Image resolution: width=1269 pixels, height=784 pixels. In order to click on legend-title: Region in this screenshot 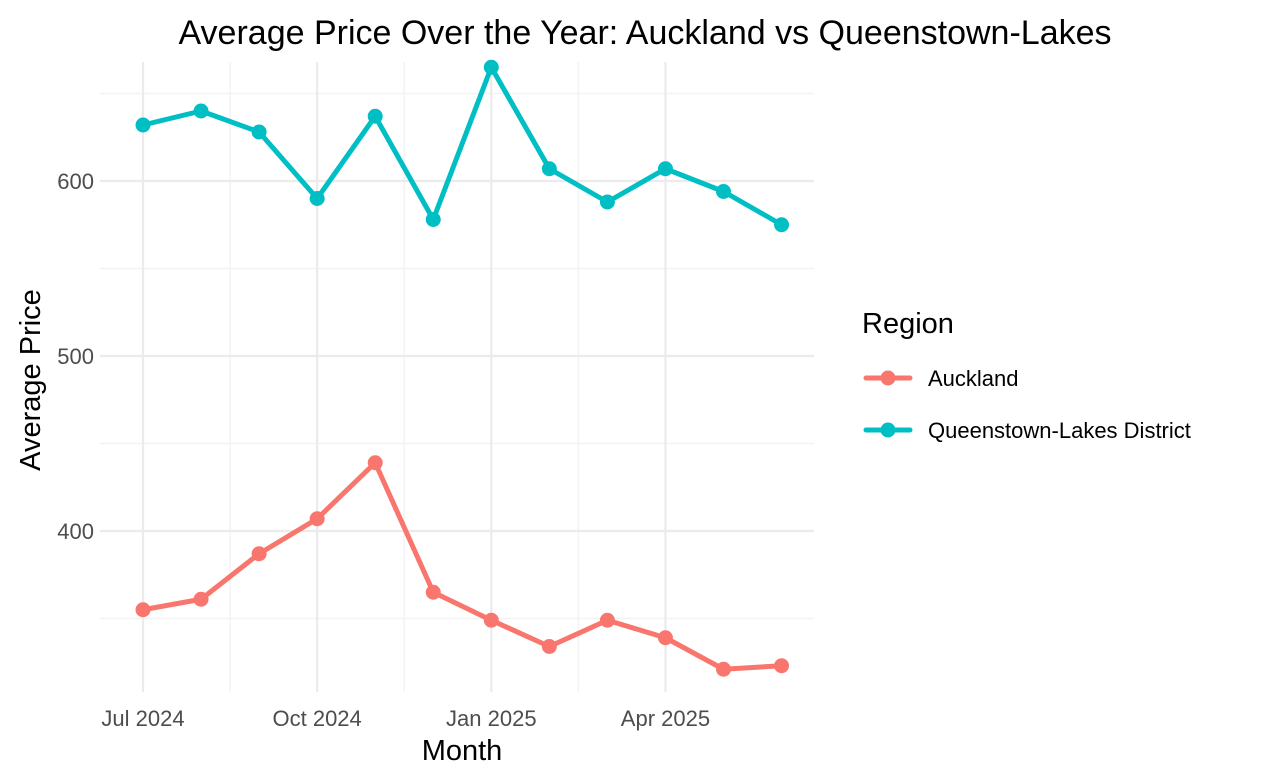, I will do `click(908, 324)`.